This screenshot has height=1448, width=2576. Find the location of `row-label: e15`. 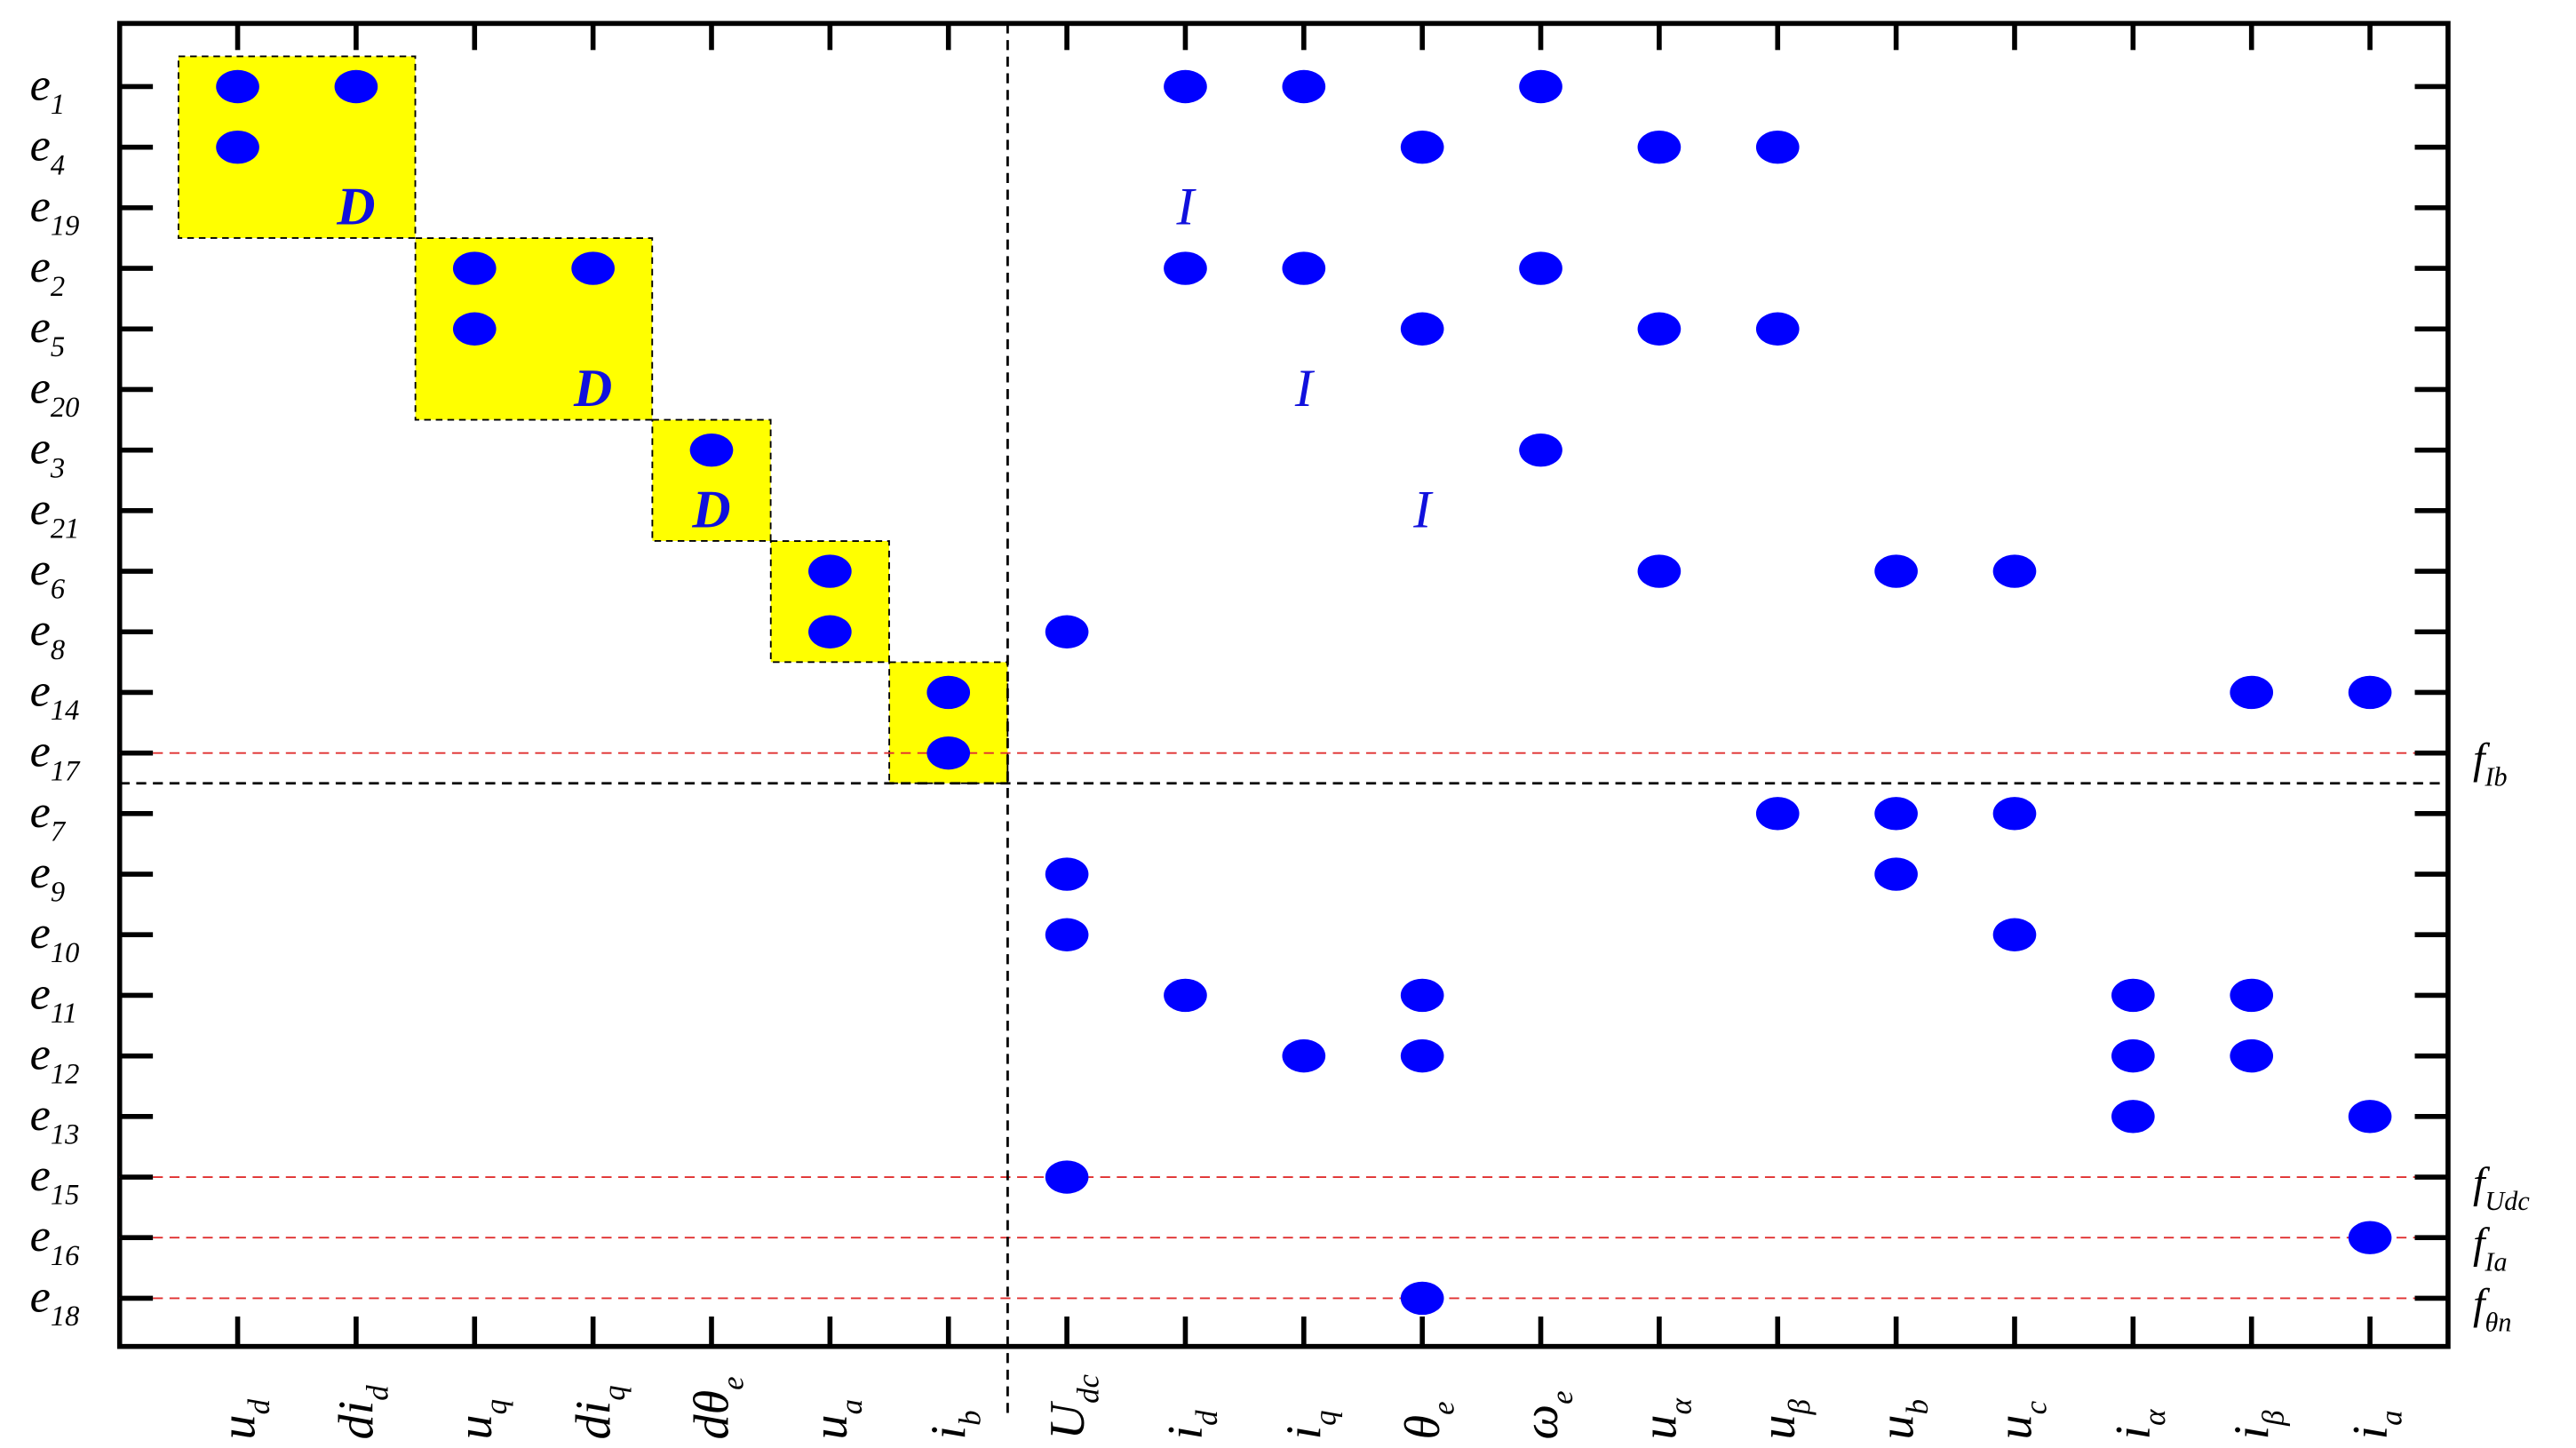

row-label: e15 is located at coordinates (55, 1181).